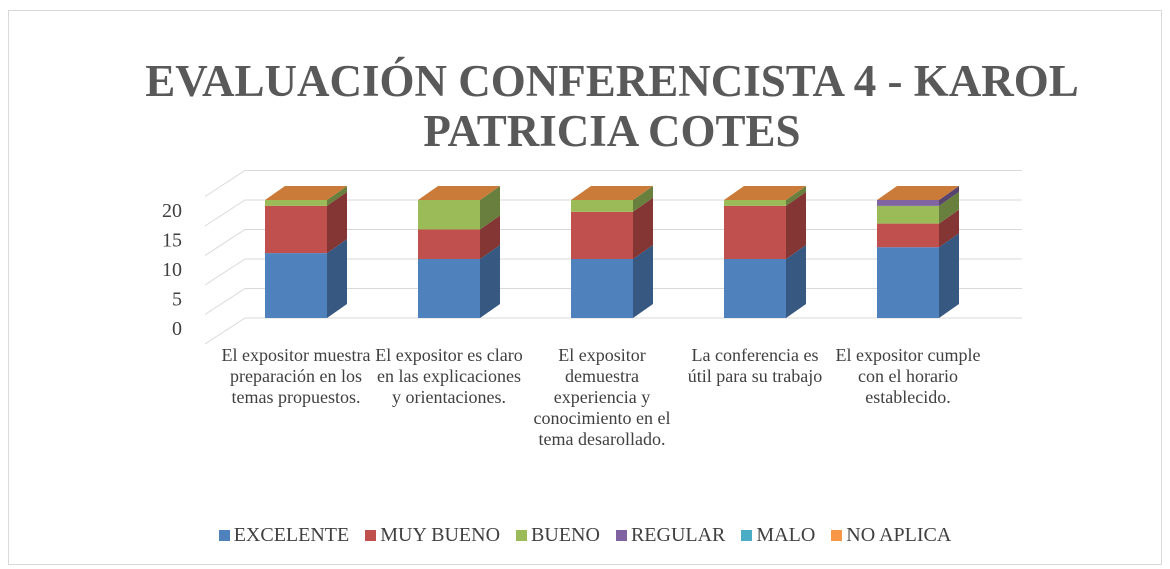 Image resolution: width=1170 pixels, height=569 pixels. What do you see at coordinates (899, 535) in the screenshot?
I see `legend-label: NO APLICA` at bounding box center [899, 535].